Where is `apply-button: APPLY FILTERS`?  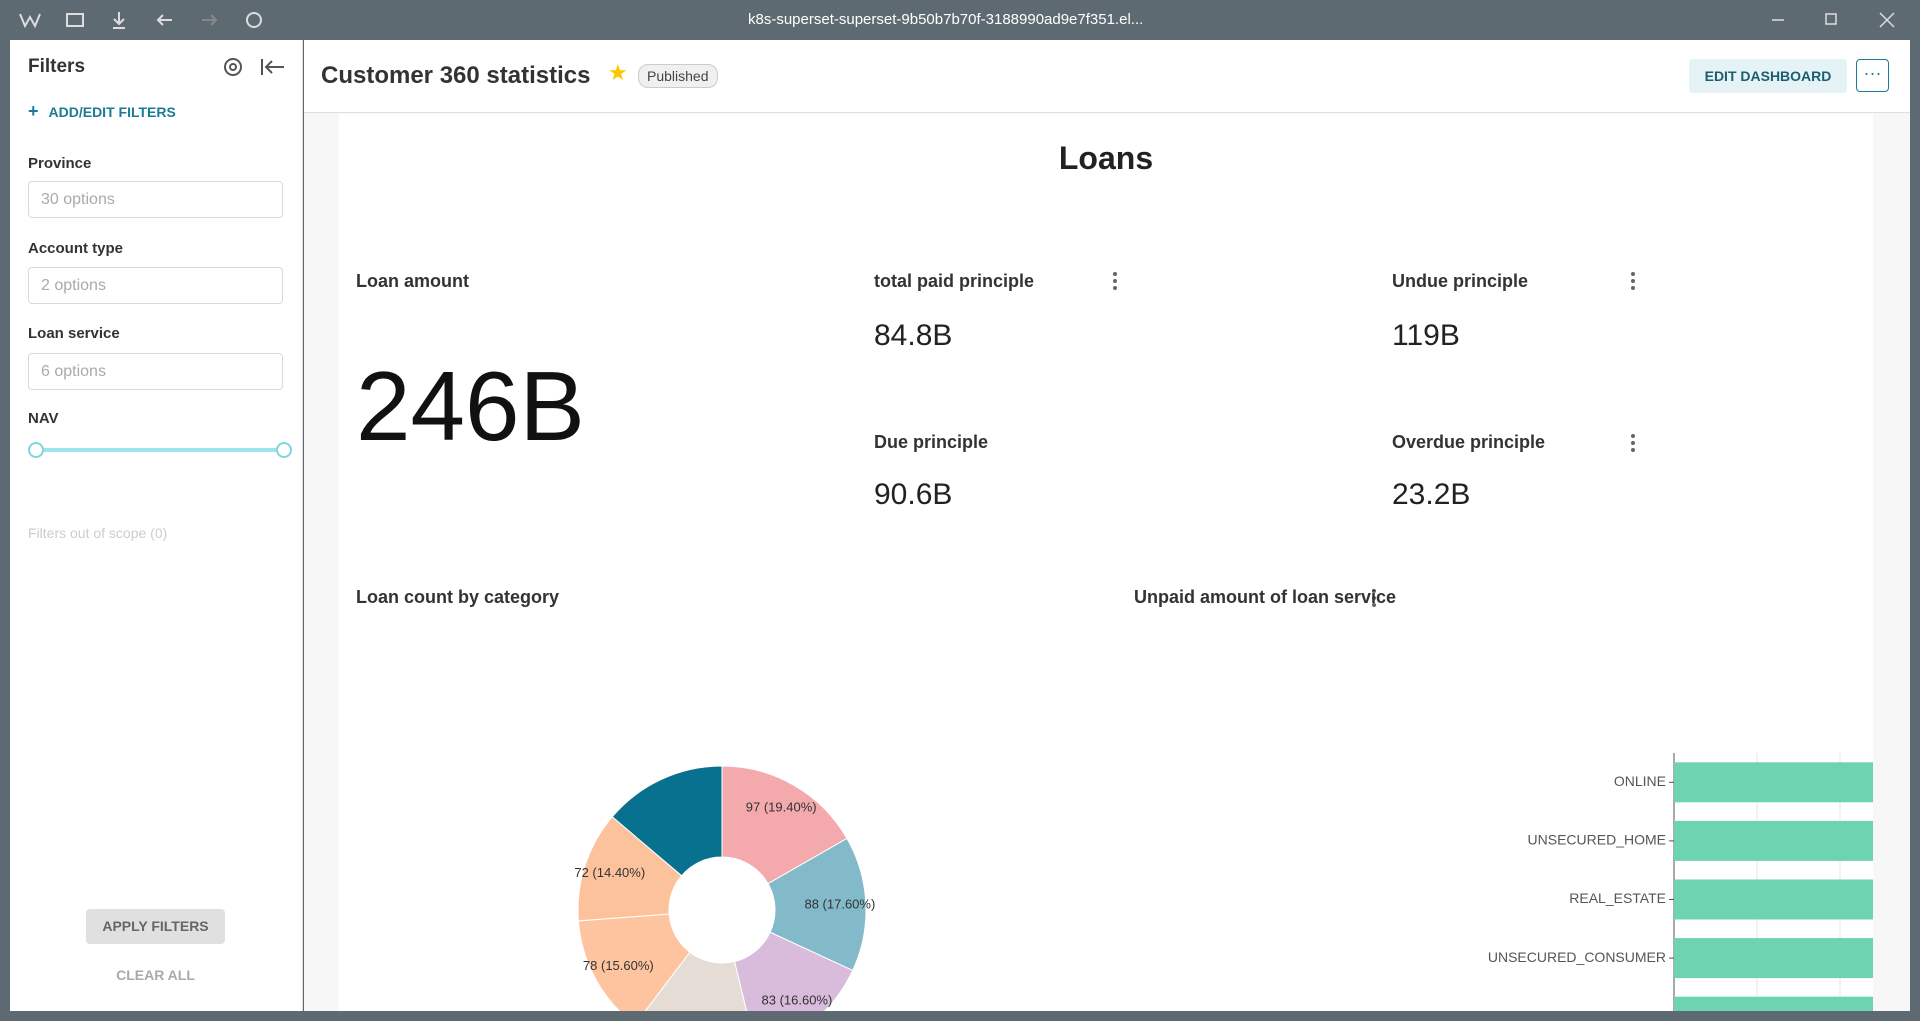
apply-button: APPLY FILTERS is located at coordinates (155, 926).